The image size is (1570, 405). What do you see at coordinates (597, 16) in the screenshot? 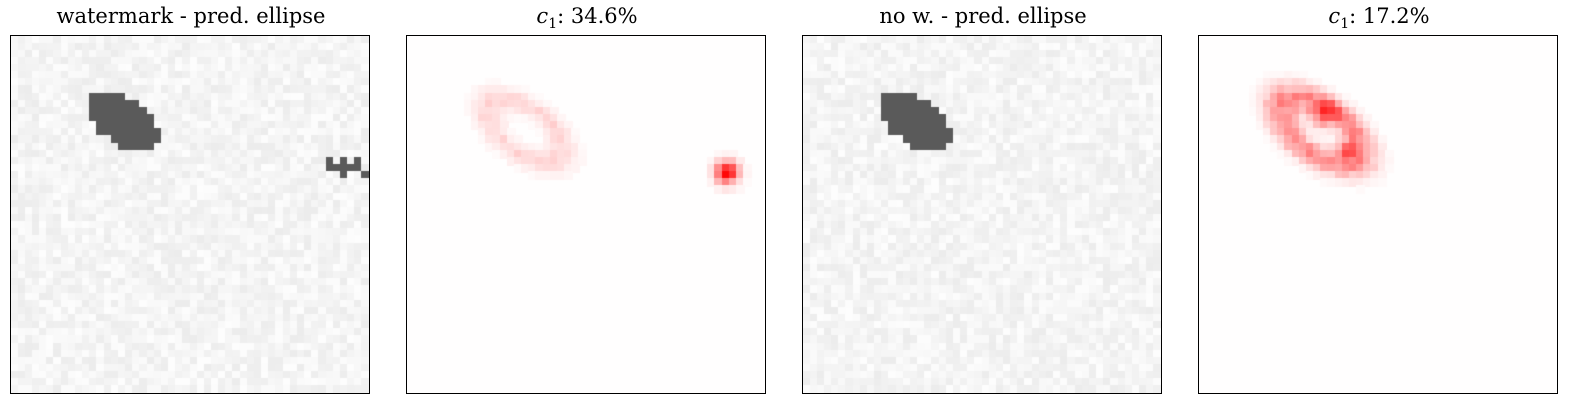
I see `title-value: : 34.6%` at bounding box center [597, 16].